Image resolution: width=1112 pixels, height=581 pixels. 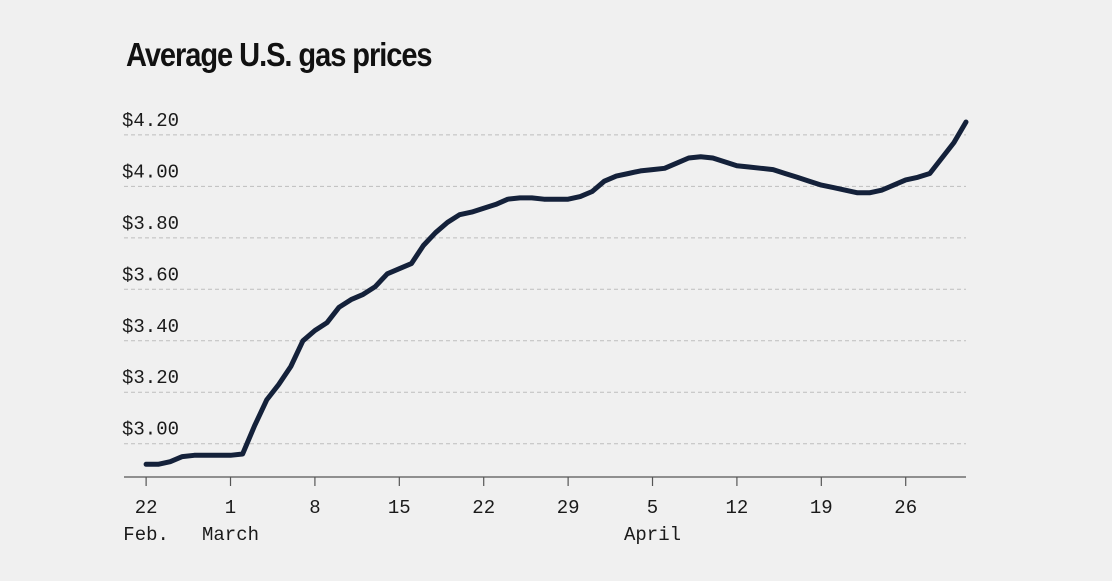 What do you see at coordinates (737, 508) in the screenshot?
I see `x-tick-label: 12` at bounding box center [737, 508].